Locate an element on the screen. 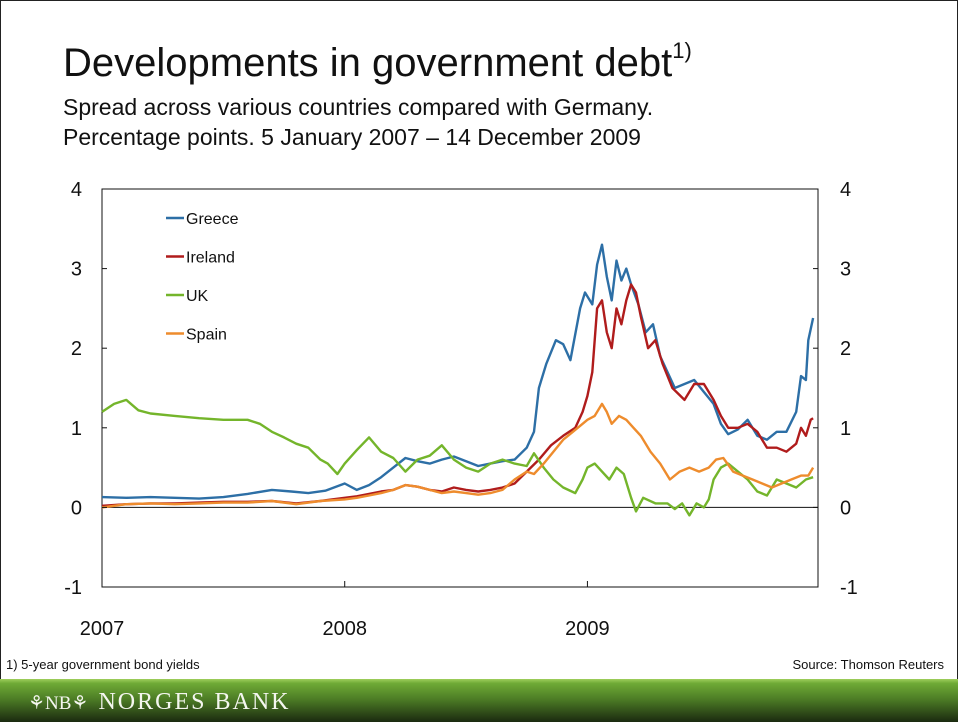  legend-label-ireland: Ireland is located at coordinates (210, 258).